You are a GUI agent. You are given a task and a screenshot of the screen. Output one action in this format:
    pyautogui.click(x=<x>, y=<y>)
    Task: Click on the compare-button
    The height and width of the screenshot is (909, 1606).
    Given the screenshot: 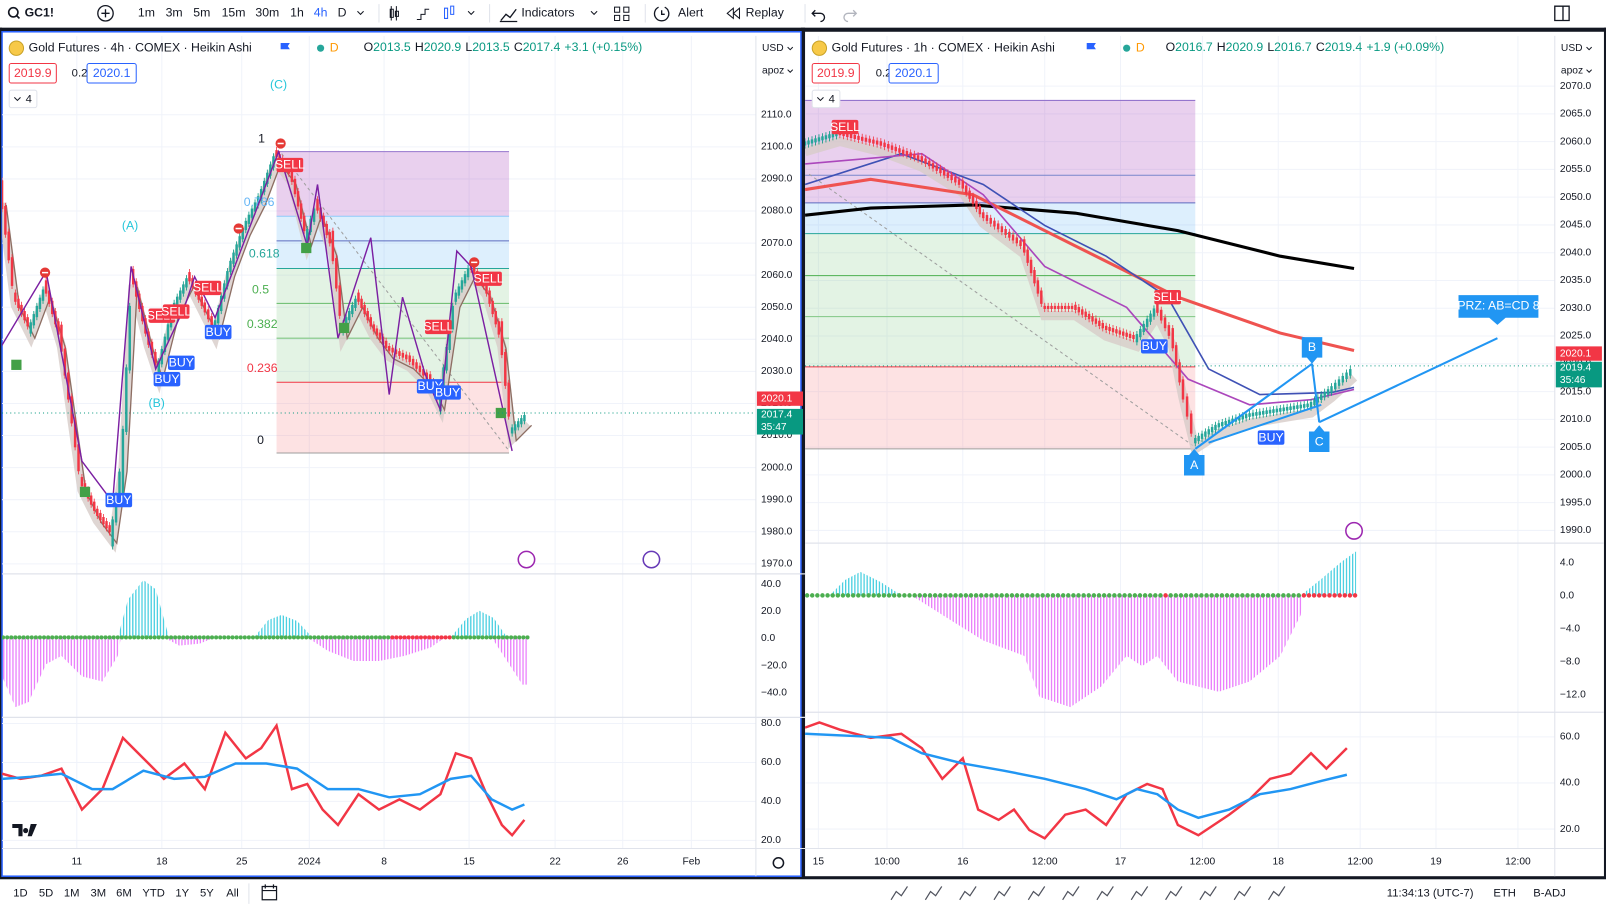 What is the action you would take?
    pyautogui.click(x=105, y=13)
    